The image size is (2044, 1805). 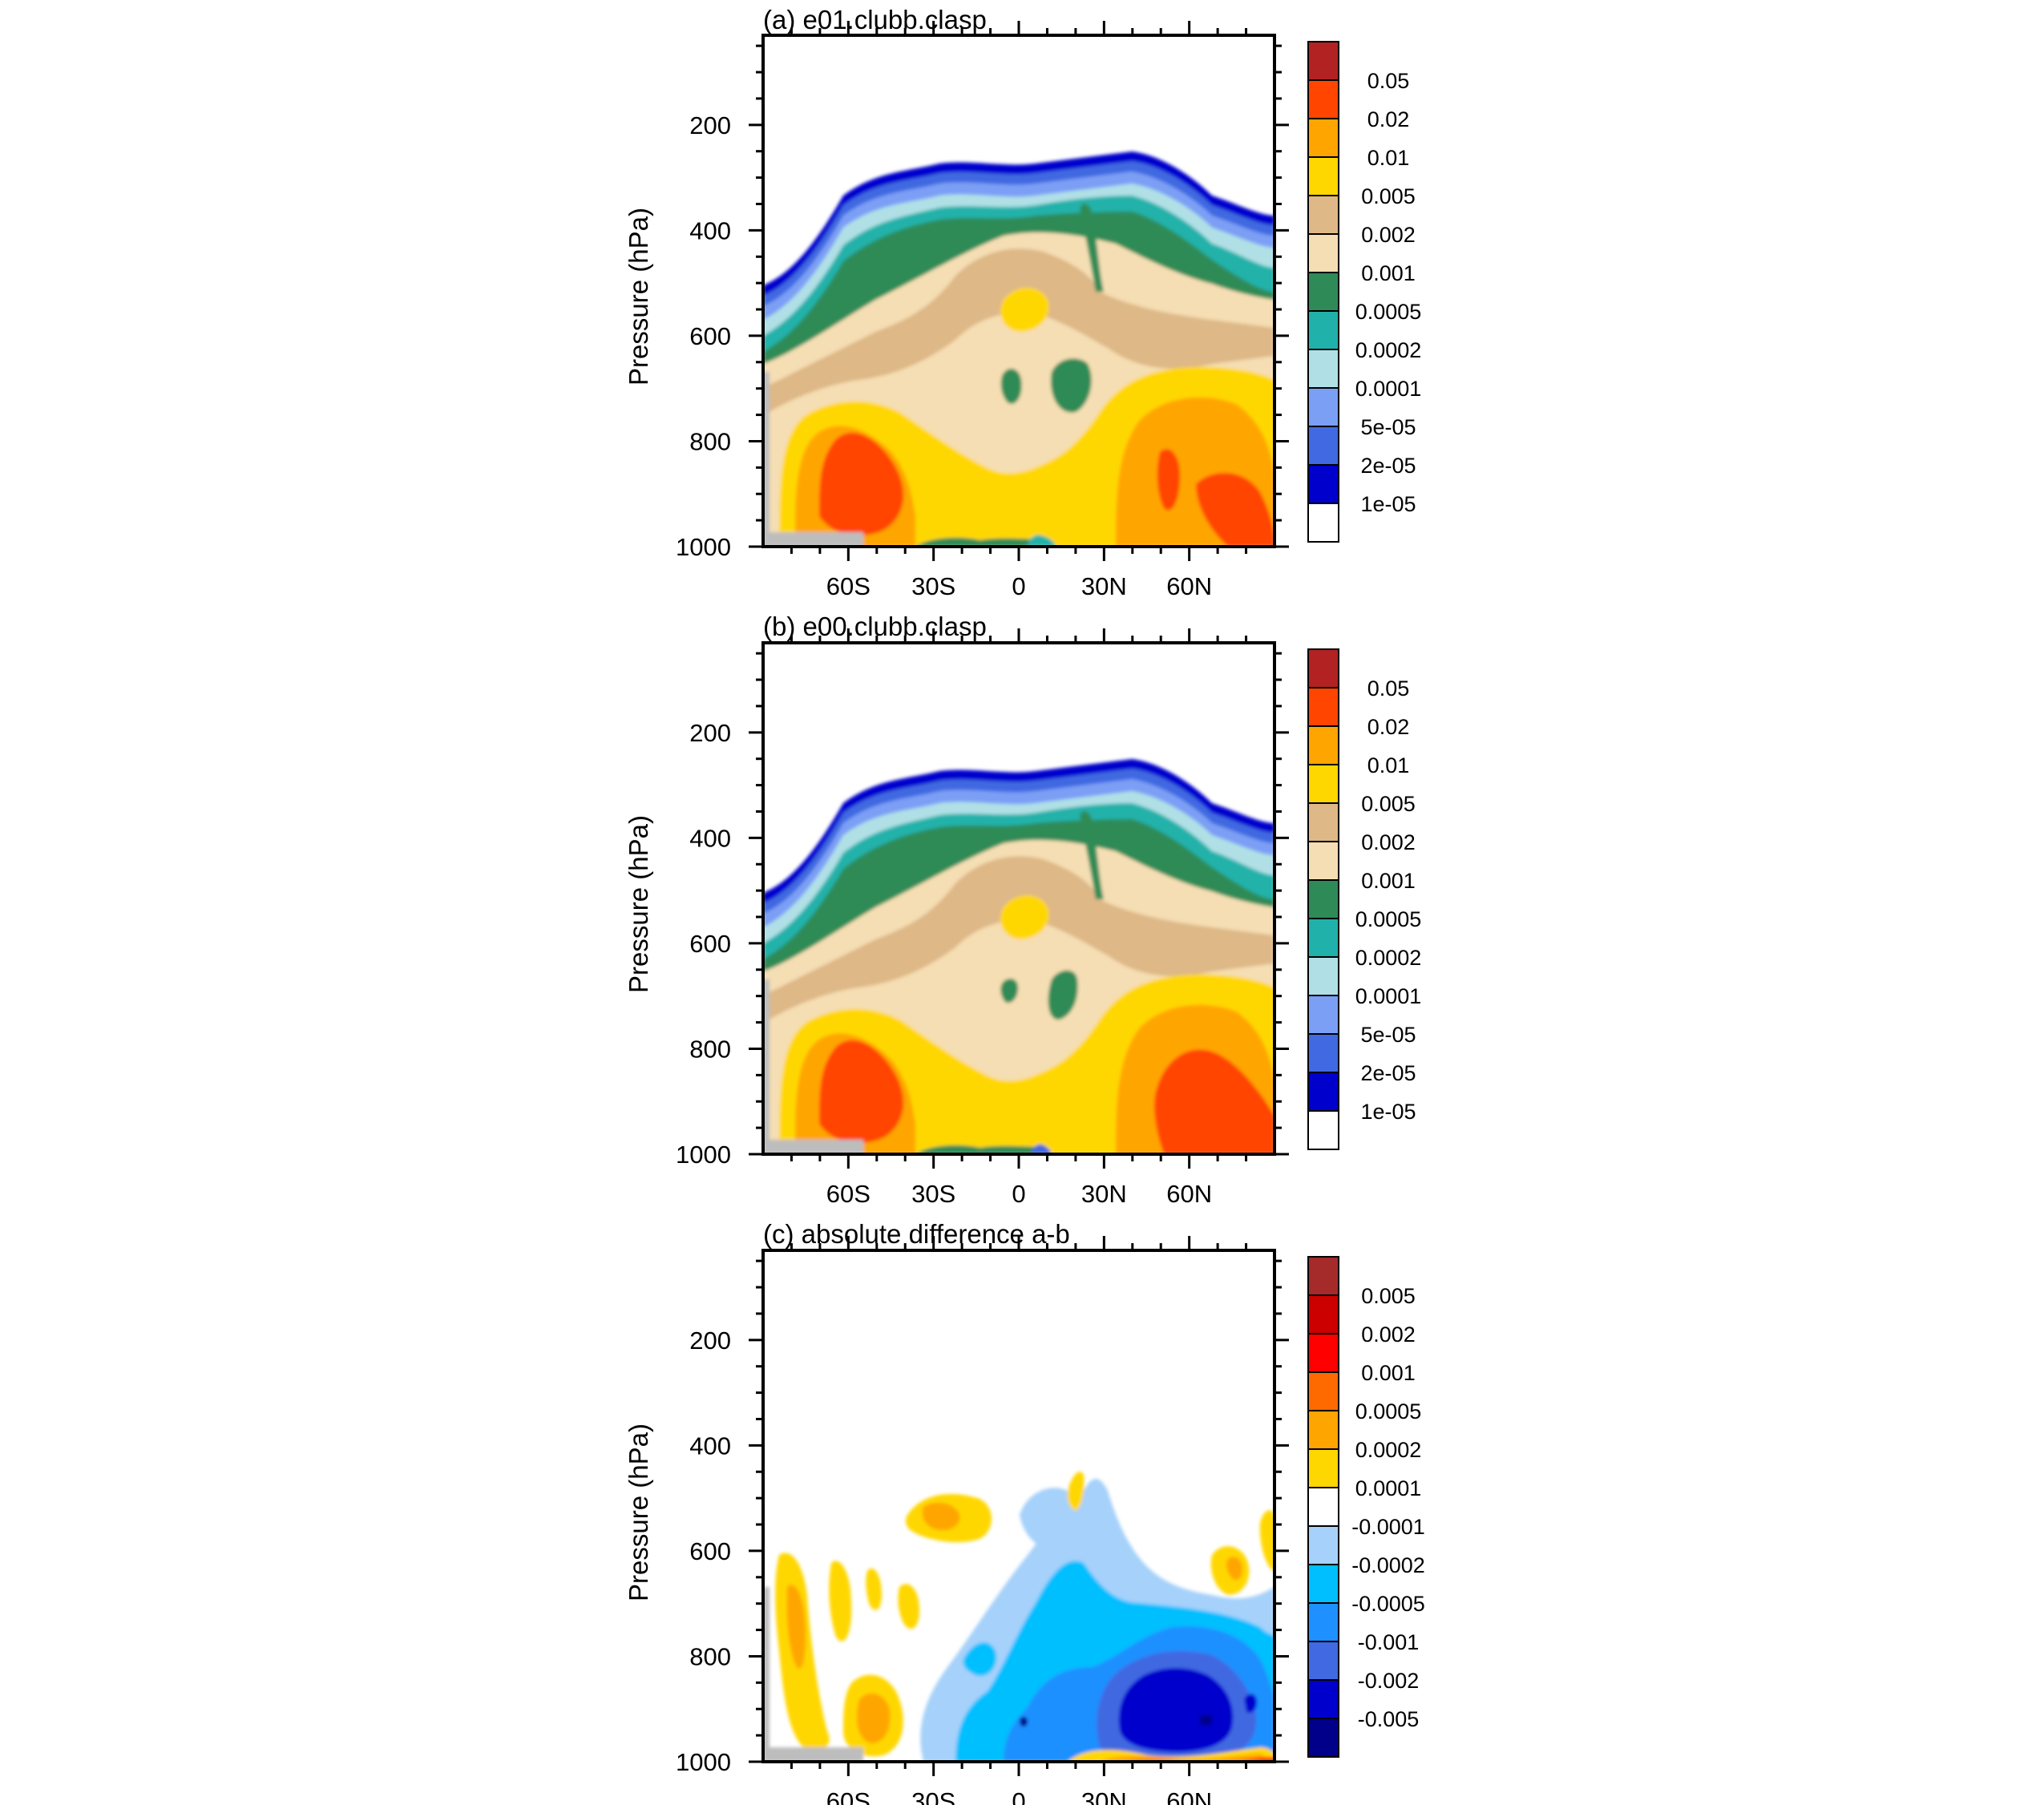 I want to click on panel-b: (b) e00.clubb.clasp Pressure (hPa), so click(x=1022, y=910).